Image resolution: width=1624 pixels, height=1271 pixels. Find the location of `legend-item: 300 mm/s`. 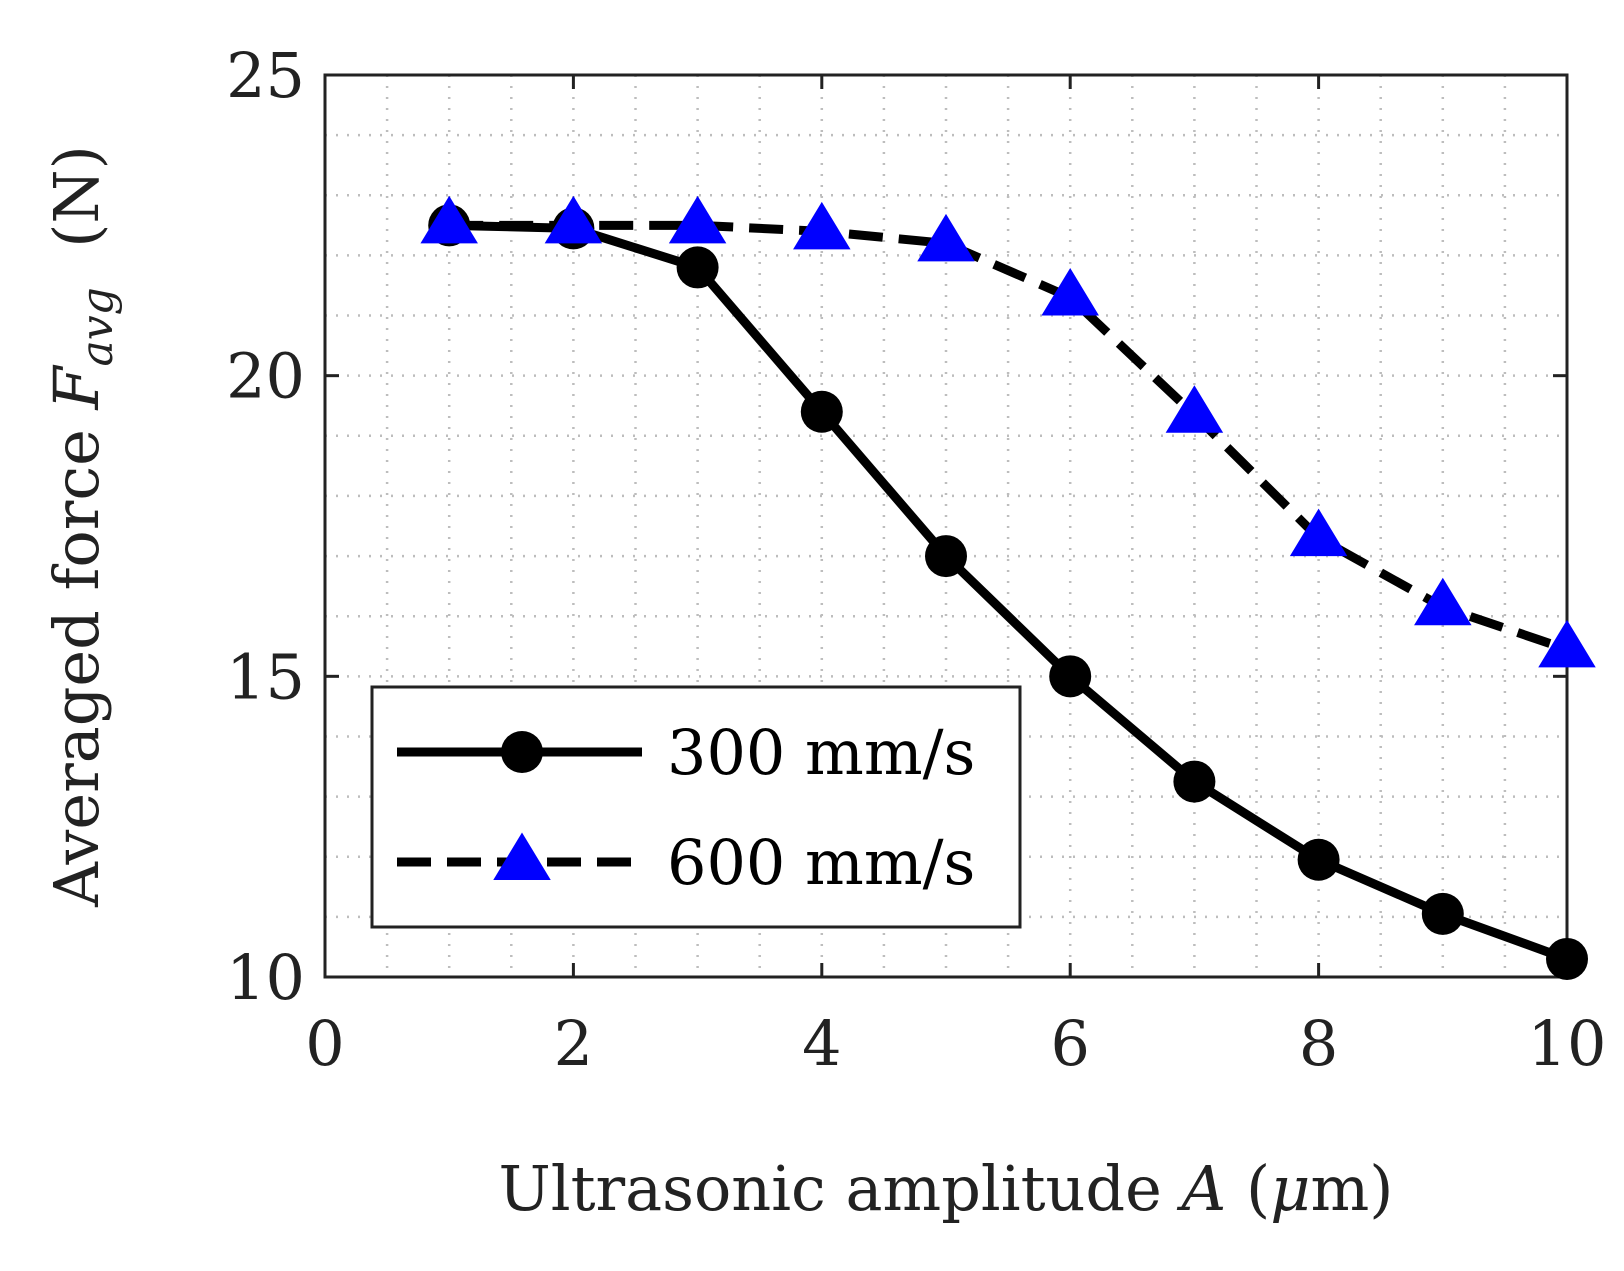

legend-item: 300 mm/s is located at coordinates (686, 752).